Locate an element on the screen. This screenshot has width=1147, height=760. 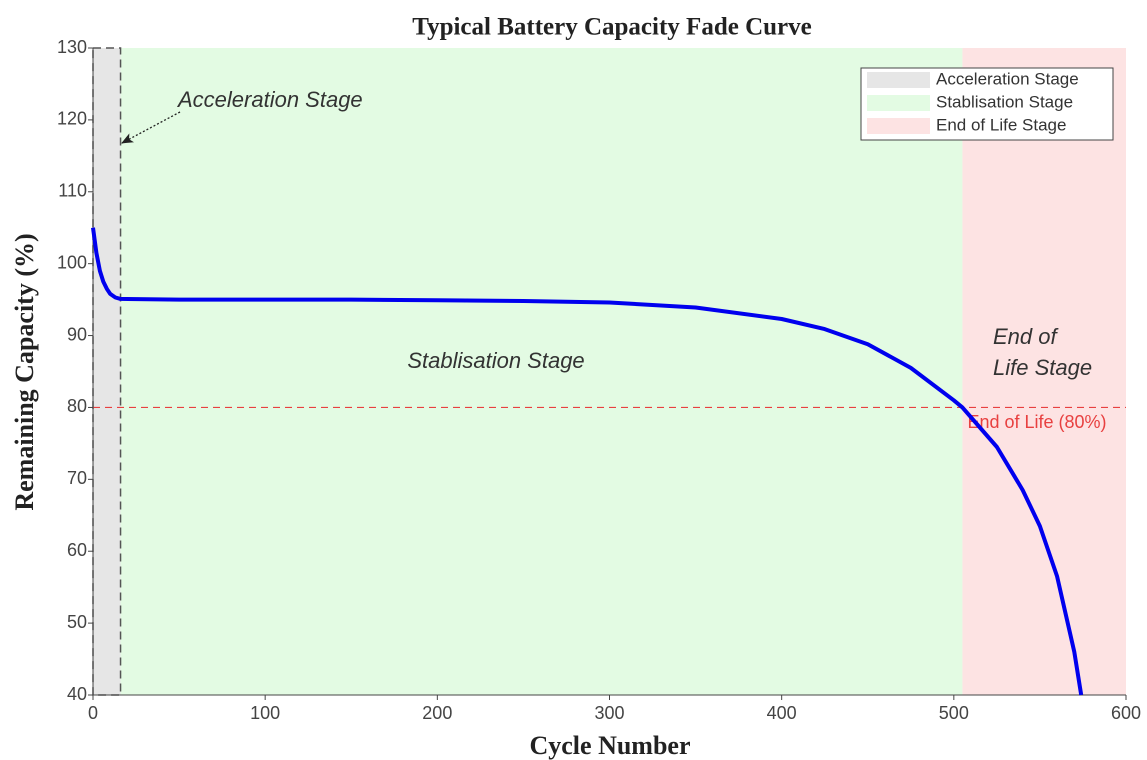
annotation: End of is located at coordinates (1026, 336).